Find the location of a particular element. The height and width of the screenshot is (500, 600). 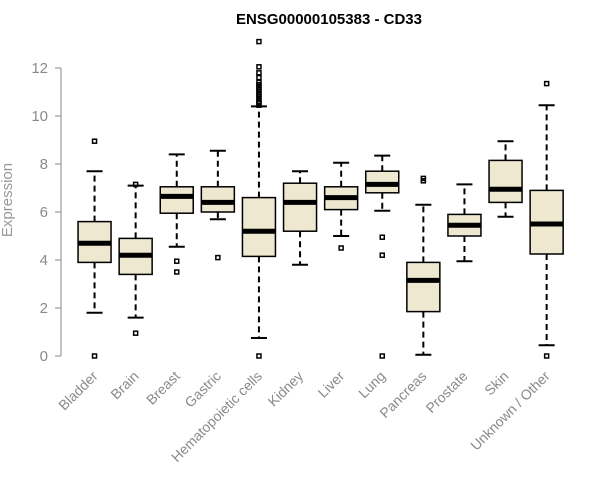

y-tick-label: 6 is located at coordinates (44, 212).